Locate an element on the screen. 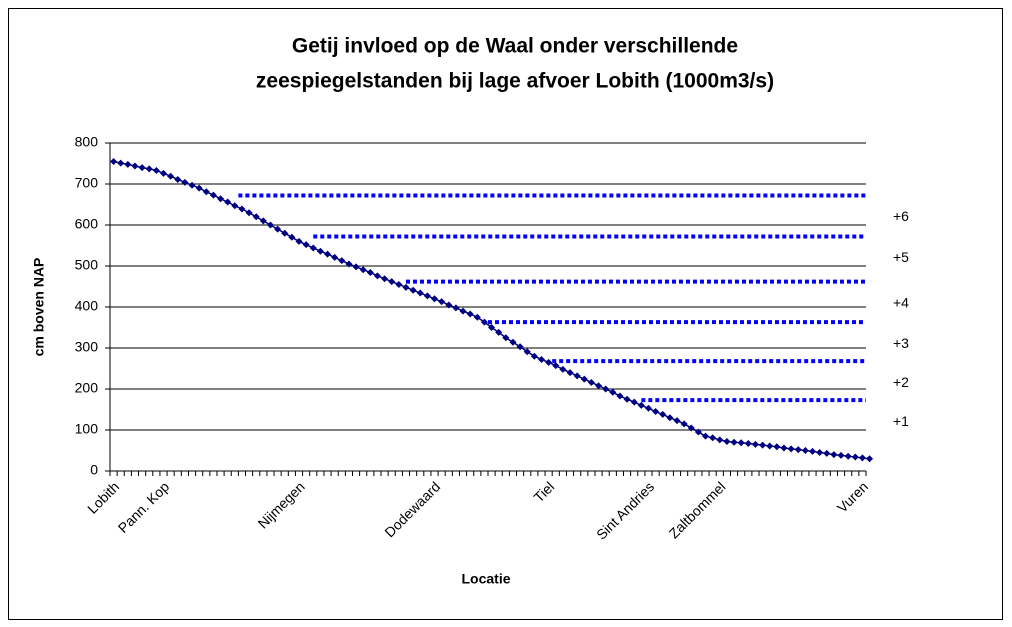 The width and height of the screenshot is (1012, 627). y-axis-title: cm boven NAP is located at coordinates (39, 307).